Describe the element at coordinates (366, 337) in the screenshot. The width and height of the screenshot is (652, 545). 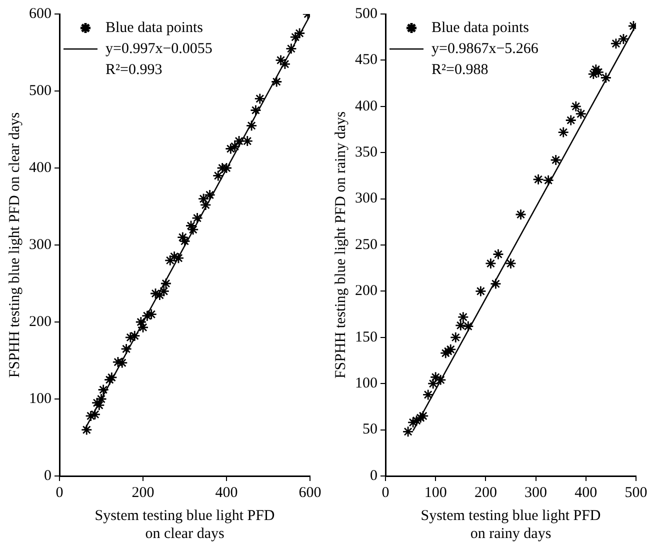
I see `y-tick-label: 150` at that location.